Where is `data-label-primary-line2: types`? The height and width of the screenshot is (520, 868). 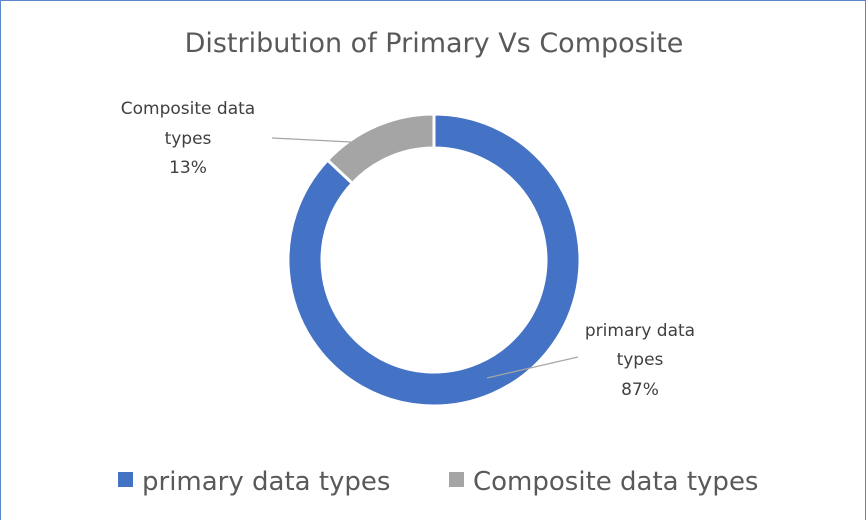
data-label-primary-line2: types is located at coordinates (640, 360).